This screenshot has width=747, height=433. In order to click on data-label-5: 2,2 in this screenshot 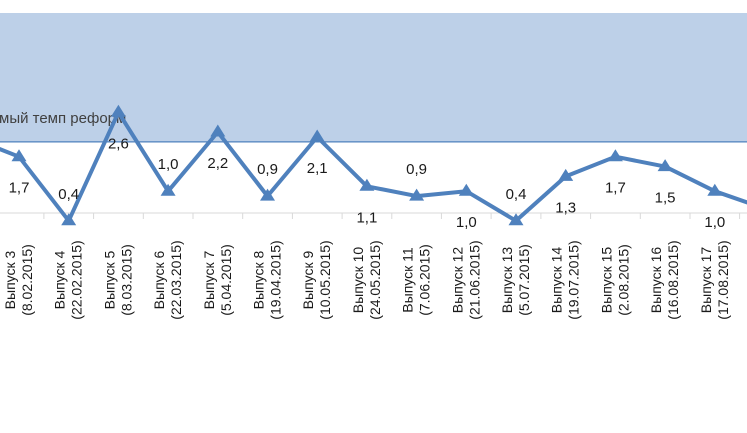, I will do `click(217, 163)`.